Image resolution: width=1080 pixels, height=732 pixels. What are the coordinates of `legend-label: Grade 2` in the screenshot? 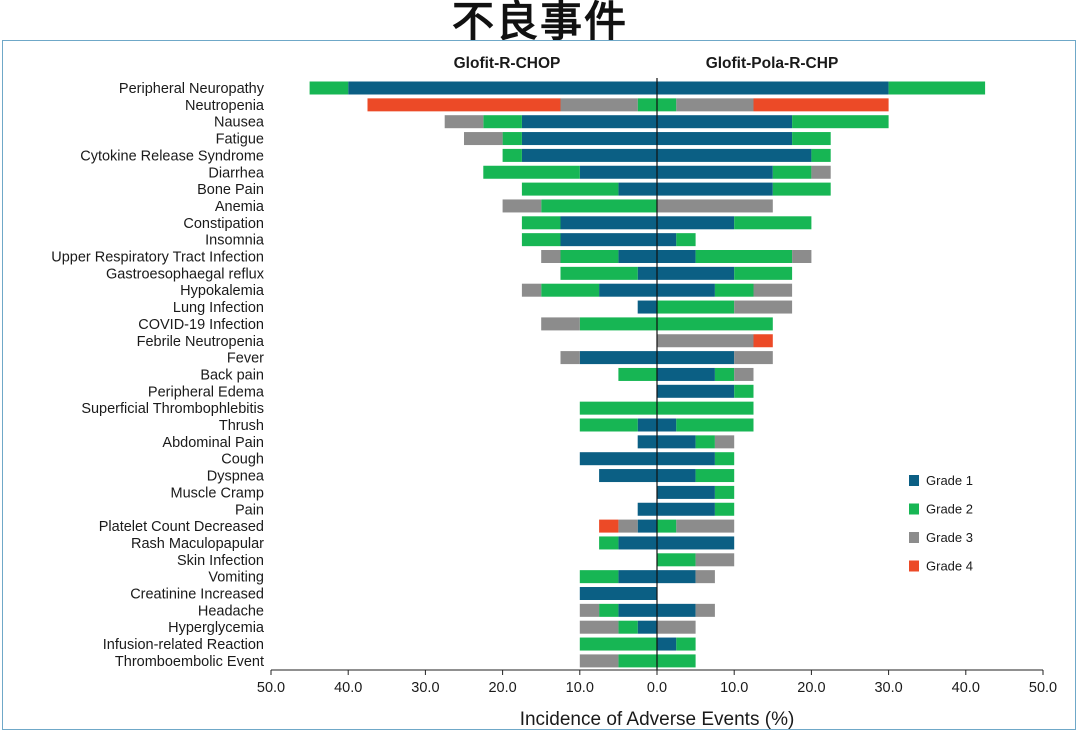 It's located at (949, 509).